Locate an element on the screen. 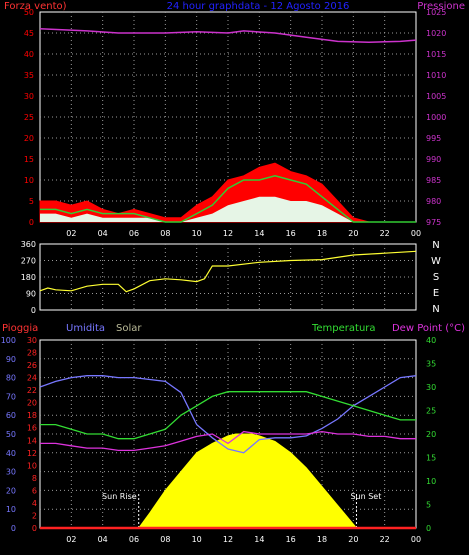  y-tick-label: 28 is located at coordinates (32, 353).